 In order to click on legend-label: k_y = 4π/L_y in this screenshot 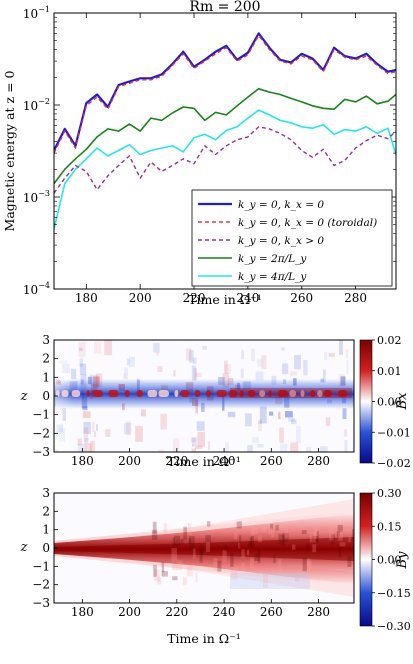, I will do `click(272, 277)`.